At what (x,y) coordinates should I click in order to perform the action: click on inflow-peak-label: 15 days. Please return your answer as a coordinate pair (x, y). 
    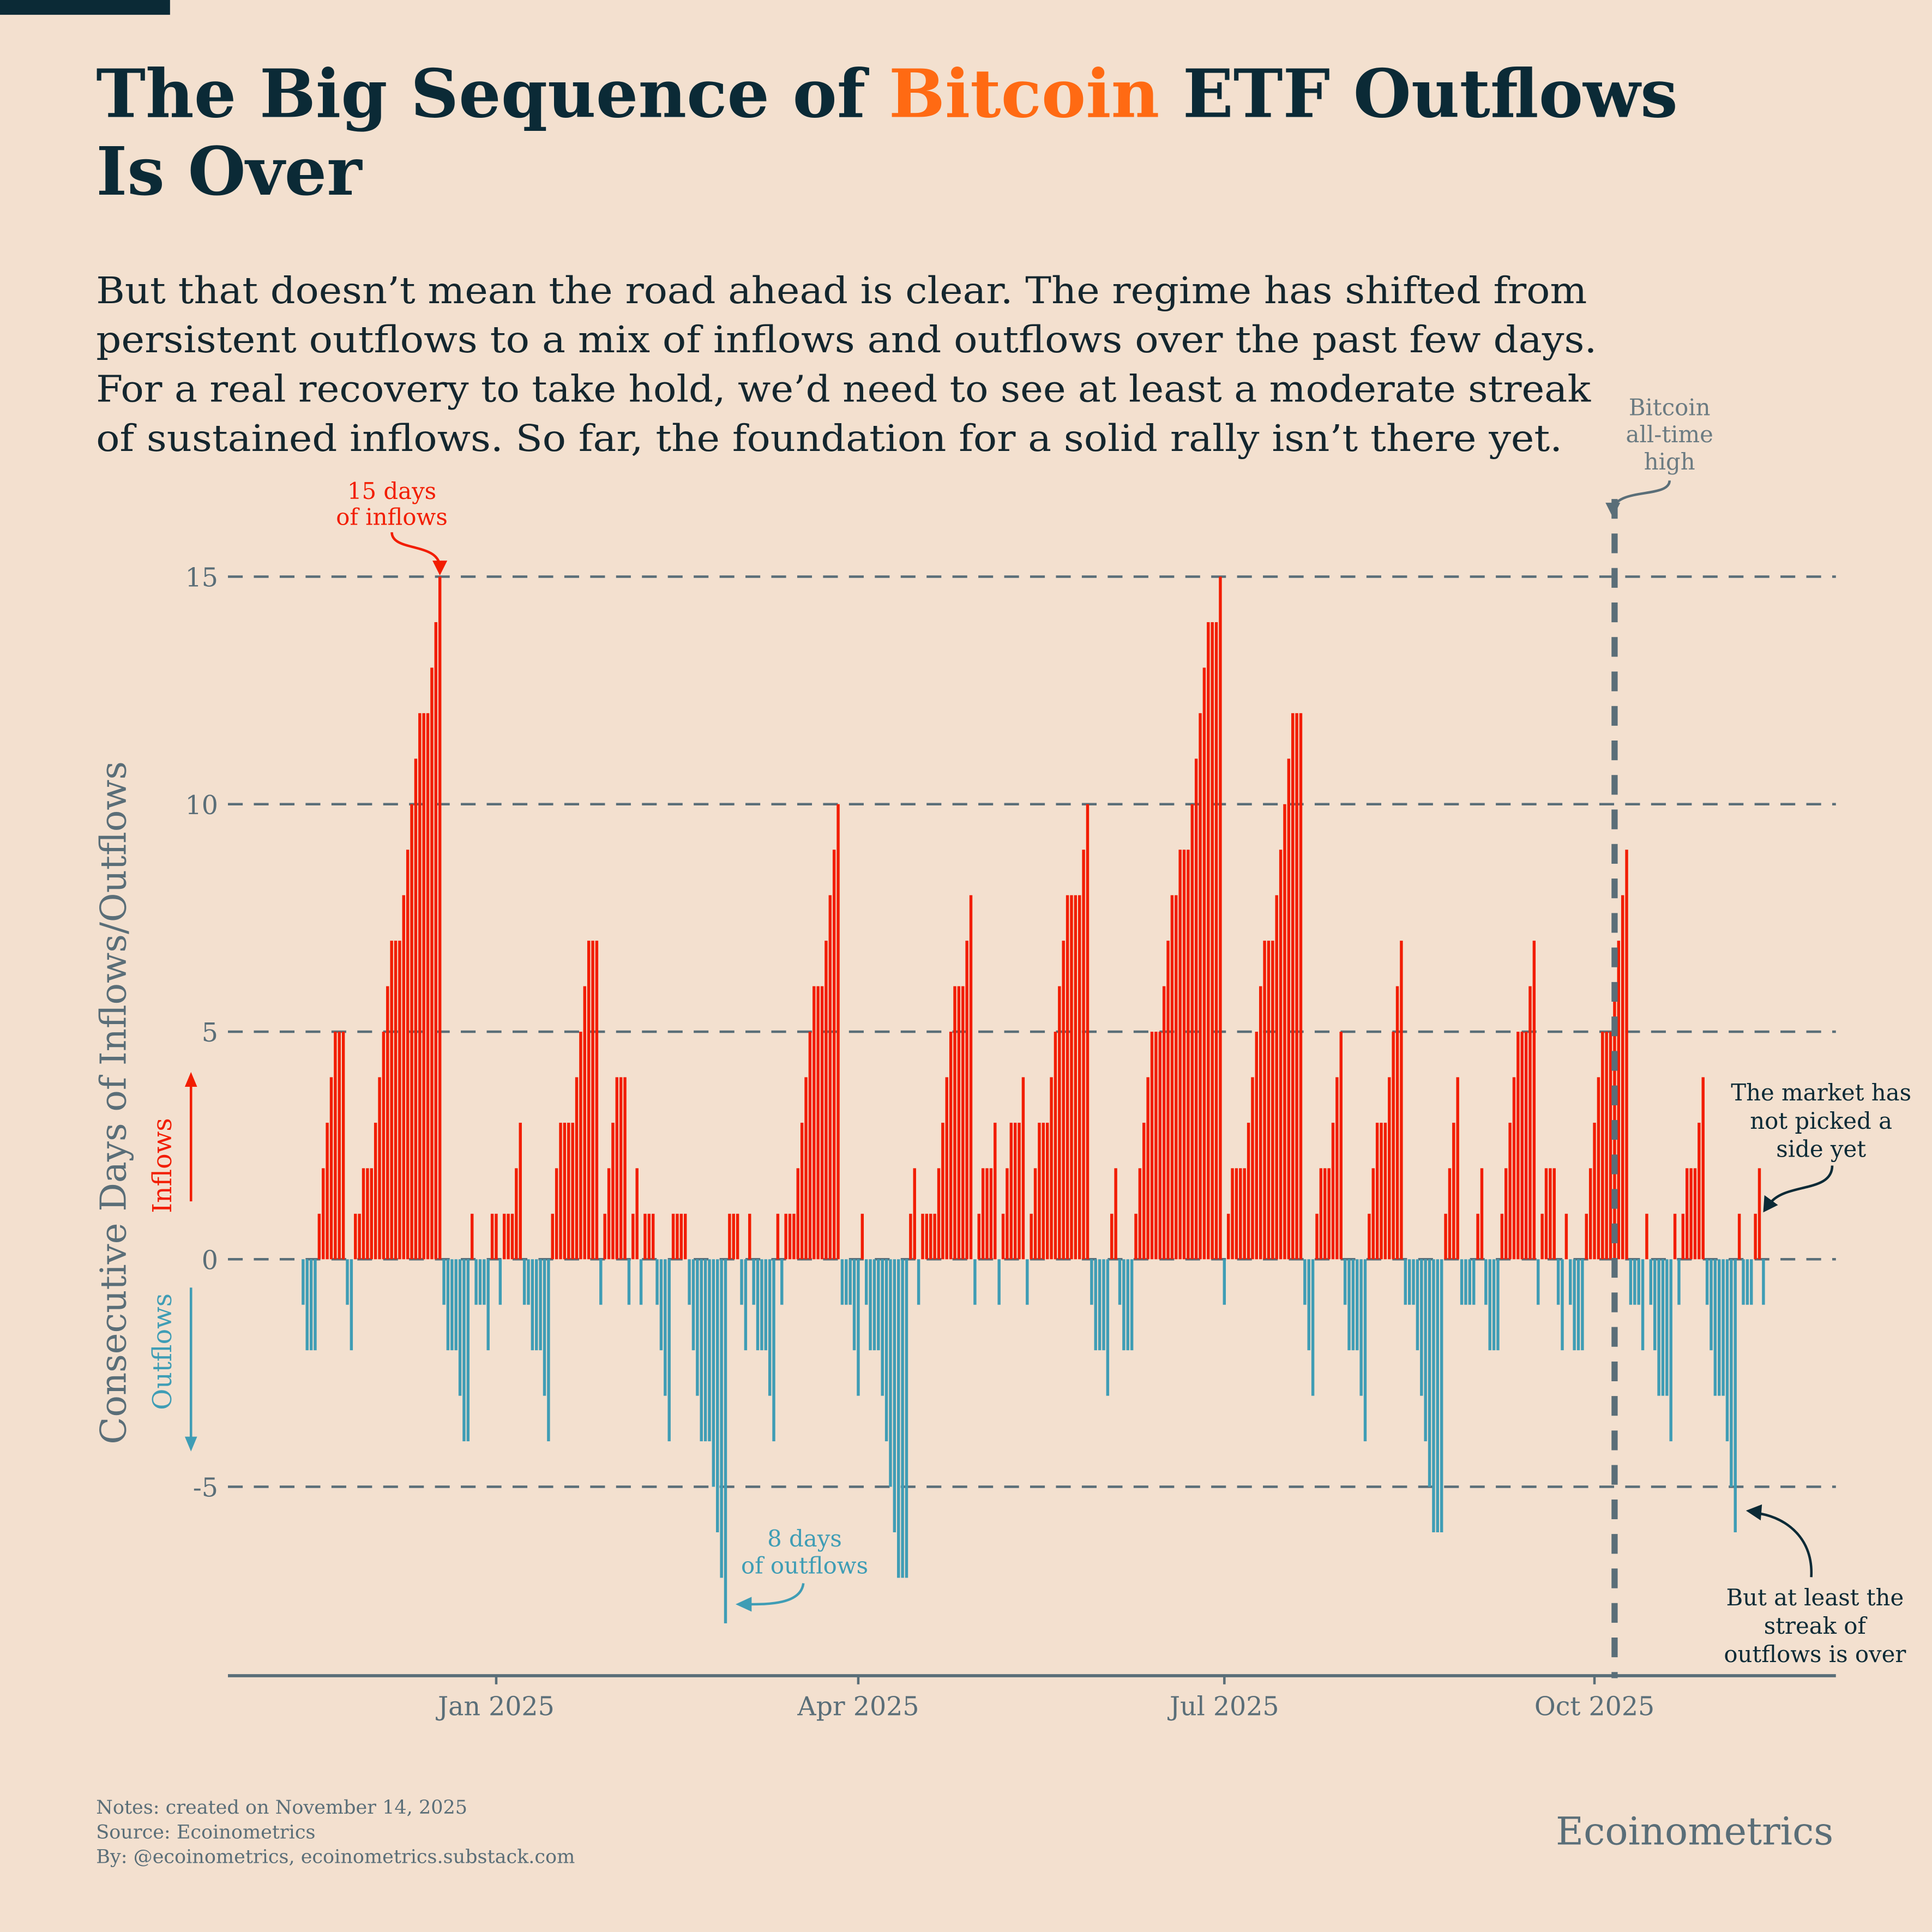
    Looking at the image, I should click on (391, 491).